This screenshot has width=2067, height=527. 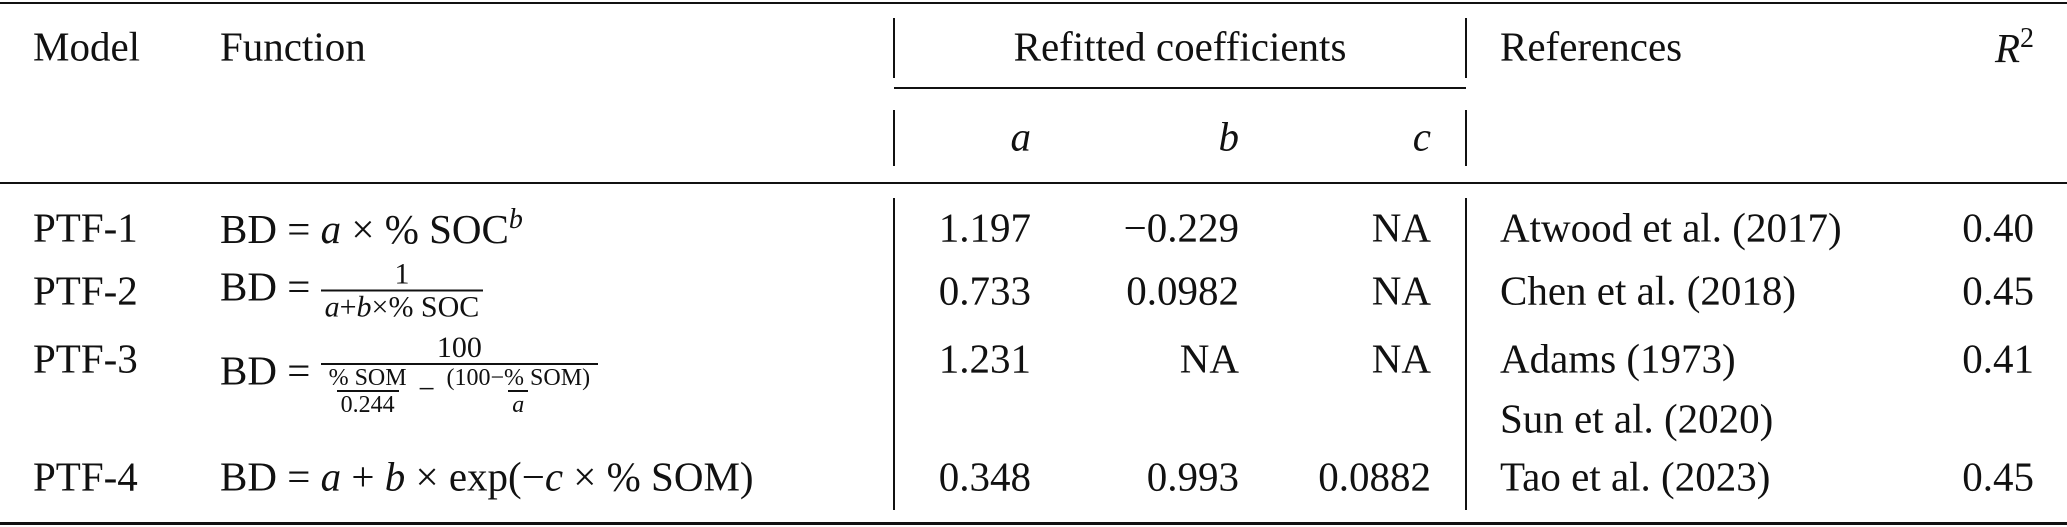 What do you see at coordinates (1192, 476) in the screenshot?
I see `coef-b: 0.993` at bounding box center [1192, 476].